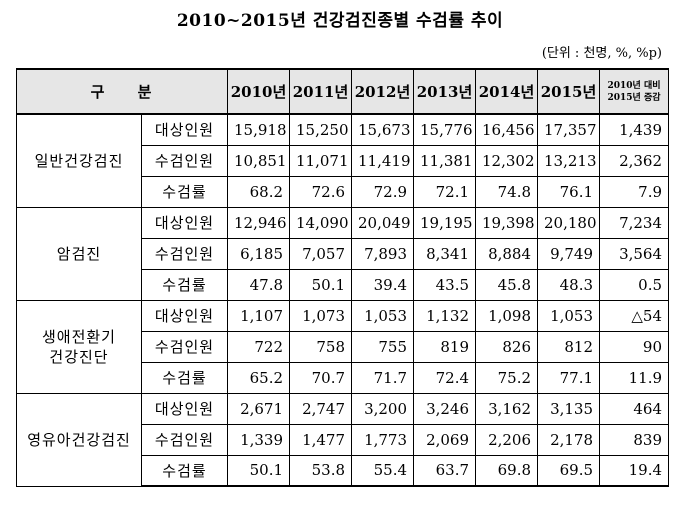  I want to click on header-change: 2010년 대비 2015년 증감, so click(634, 91).